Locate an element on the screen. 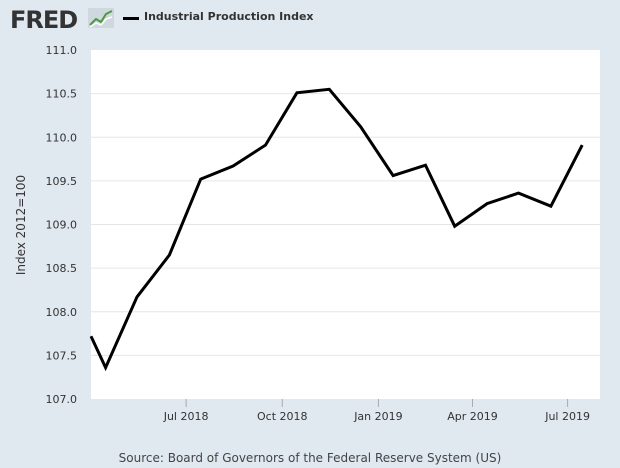 The height and width of the screenshot is (468, 620). y-tick-label: 107.5 is located at coordinates (62, 355).